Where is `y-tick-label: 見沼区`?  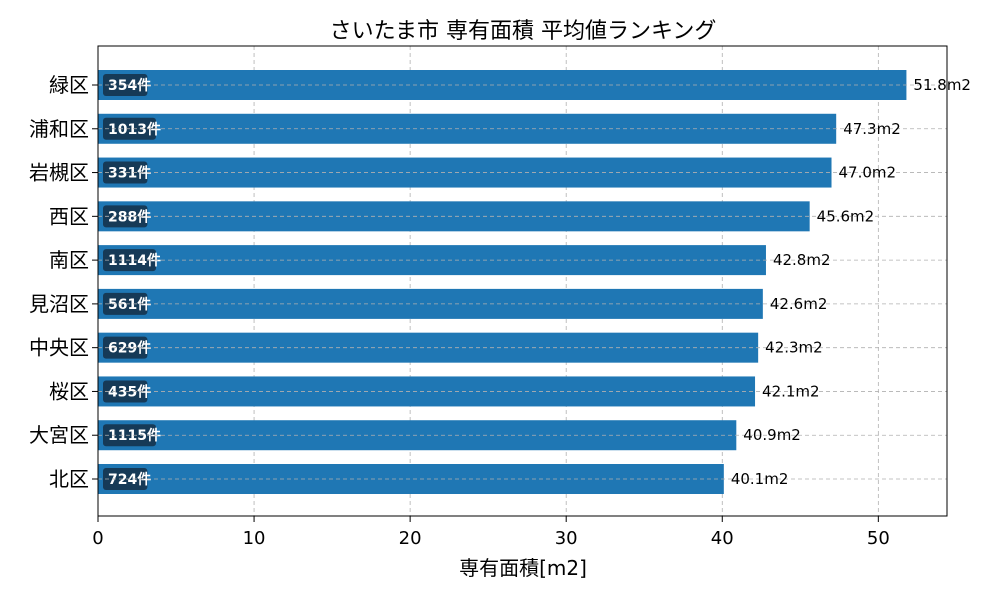
y-tick-label: 見沼区 is located at coordinates (59, 304).